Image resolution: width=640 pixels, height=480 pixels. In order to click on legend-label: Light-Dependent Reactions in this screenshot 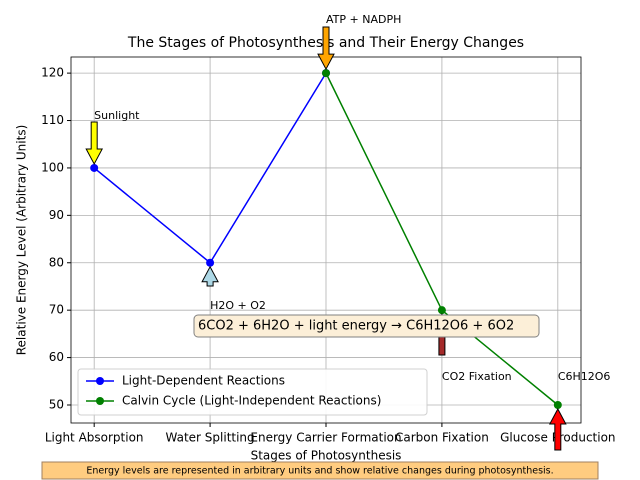, I will do `click(203, 381)`.